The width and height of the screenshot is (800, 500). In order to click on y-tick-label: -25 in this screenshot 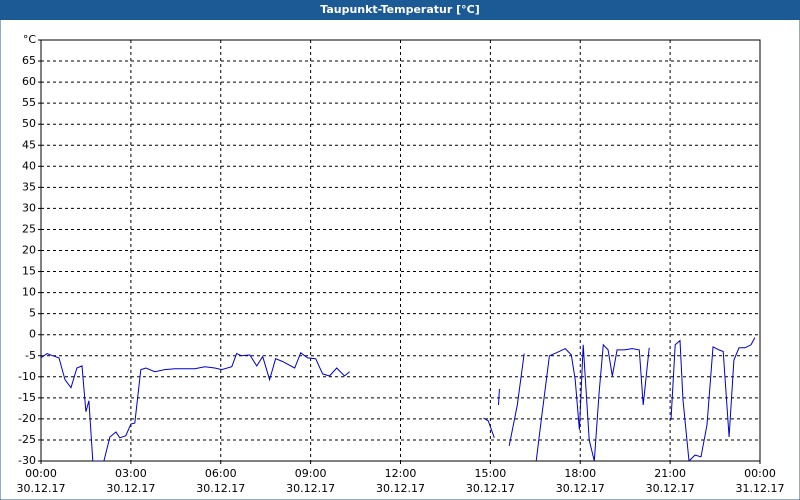, I will do `click(27, 439)`.